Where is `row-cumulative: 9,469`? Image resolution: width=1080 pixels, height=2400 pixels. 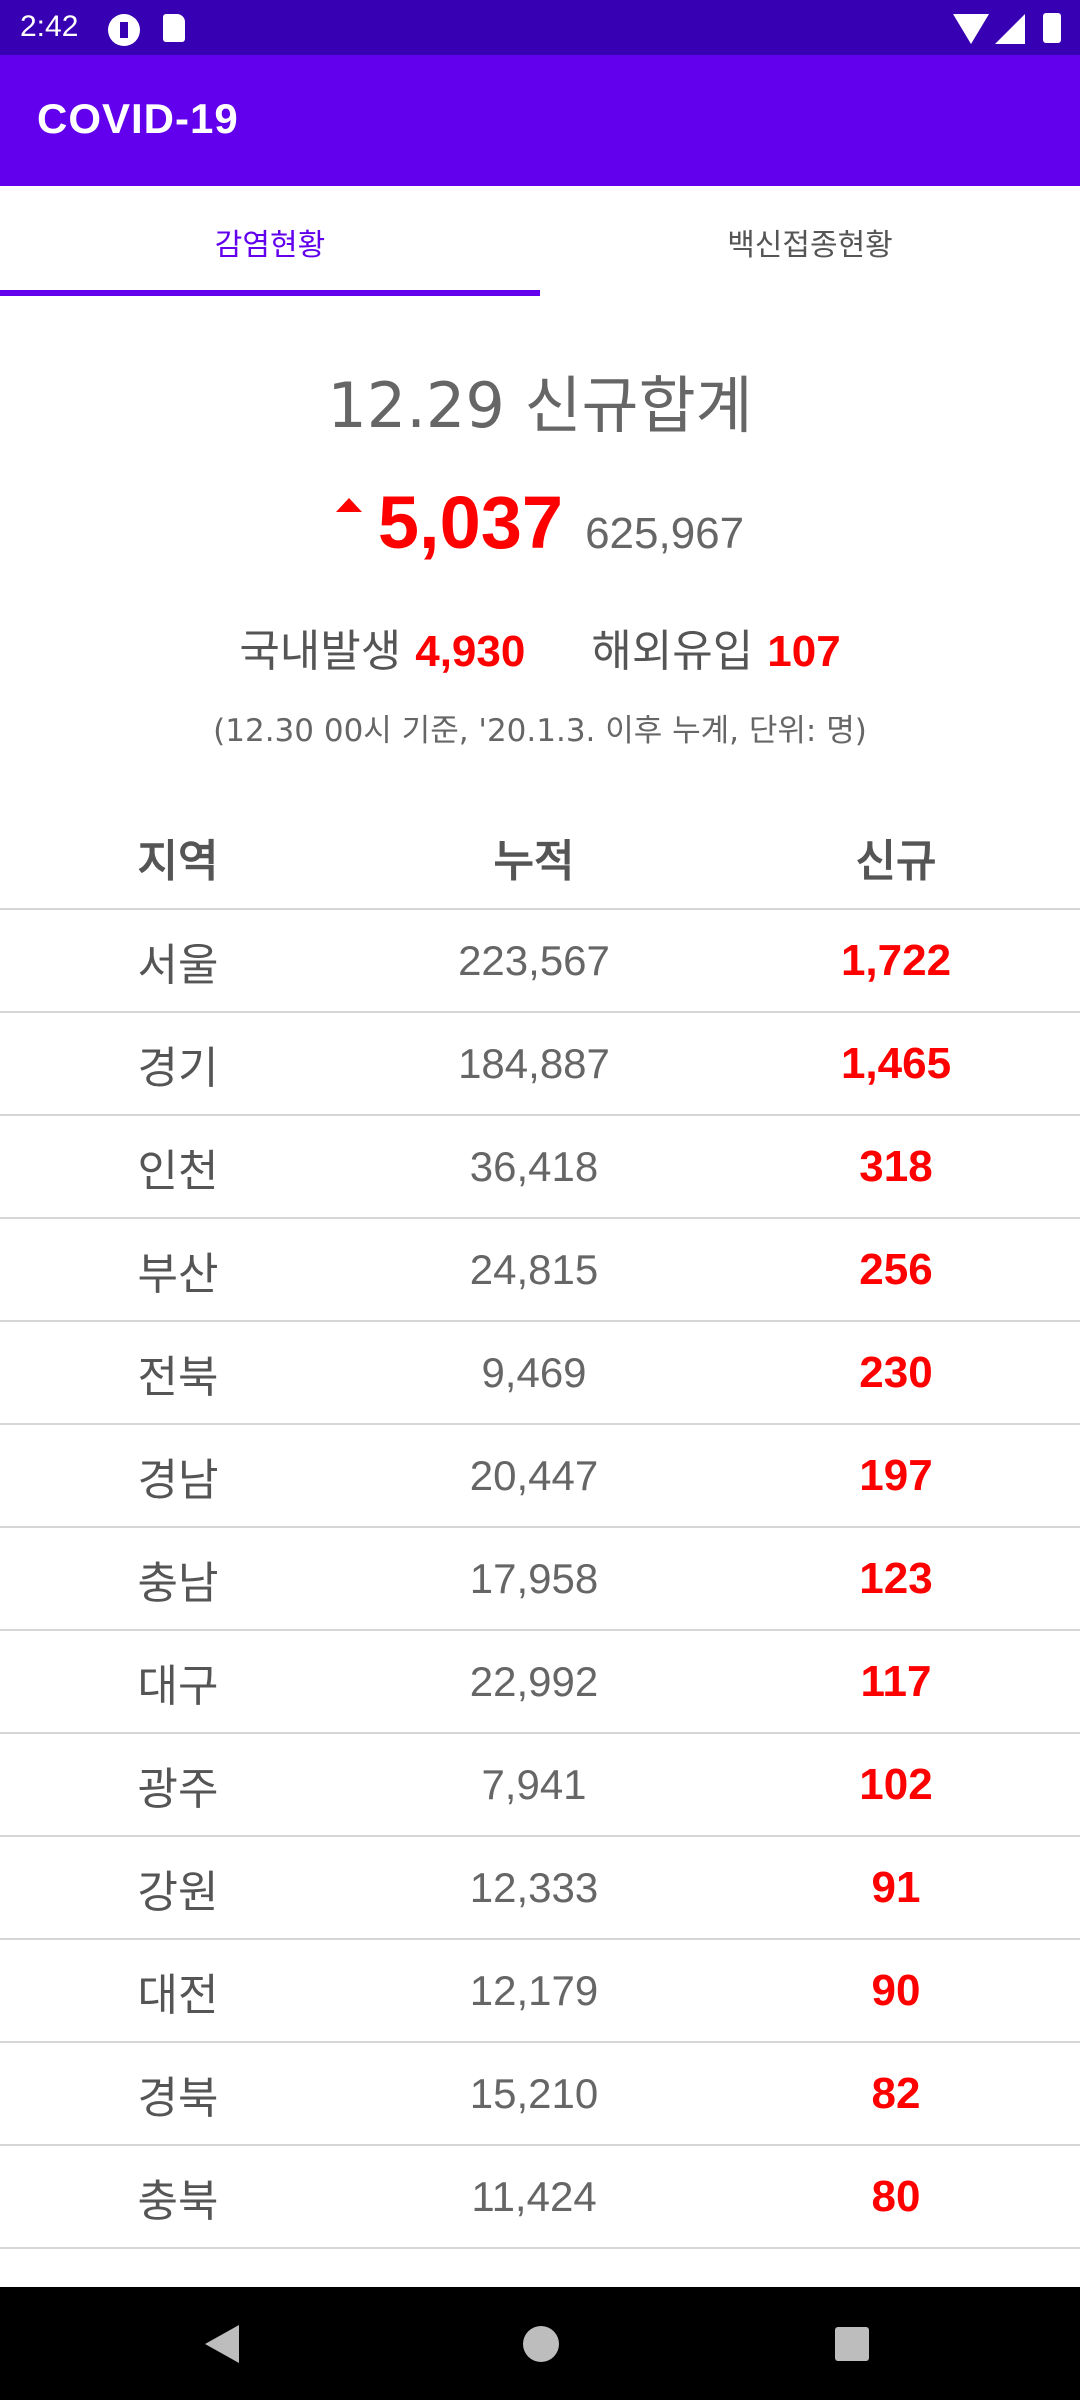 row-cumulative: 9,469 is located at coordinates (534, 1372).